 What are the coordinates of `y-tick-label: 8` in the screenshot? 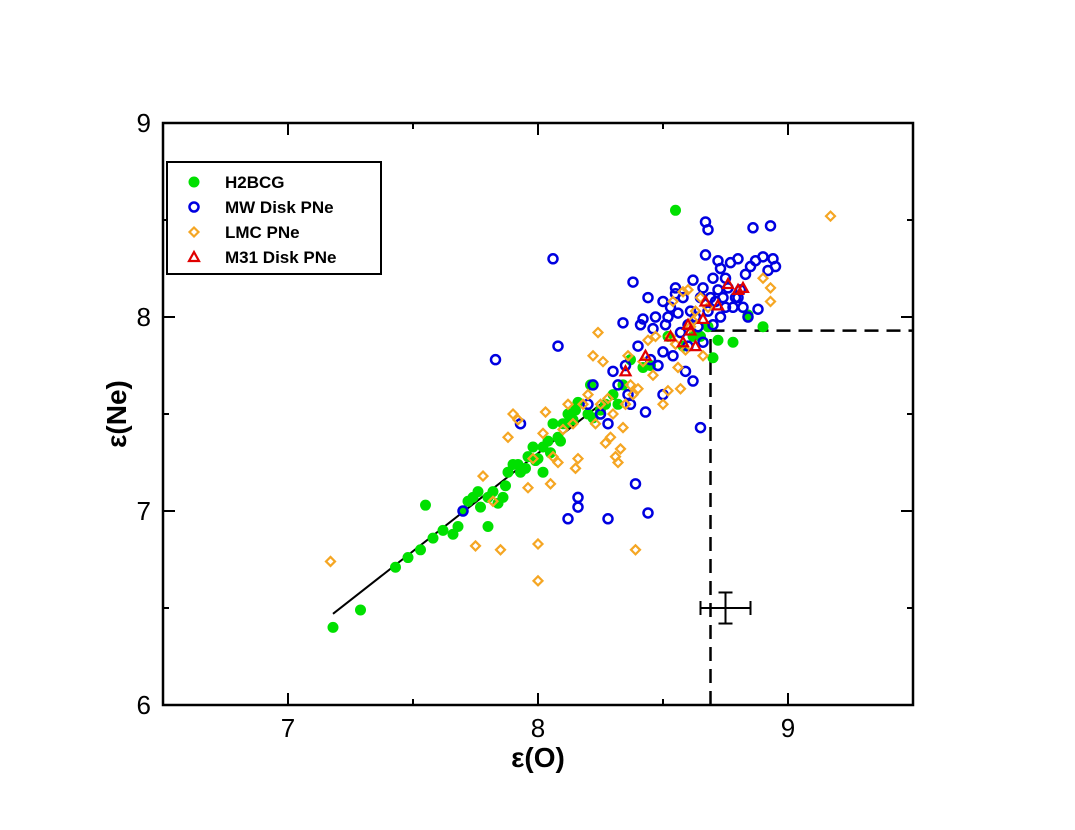 It's located at (144, 317).